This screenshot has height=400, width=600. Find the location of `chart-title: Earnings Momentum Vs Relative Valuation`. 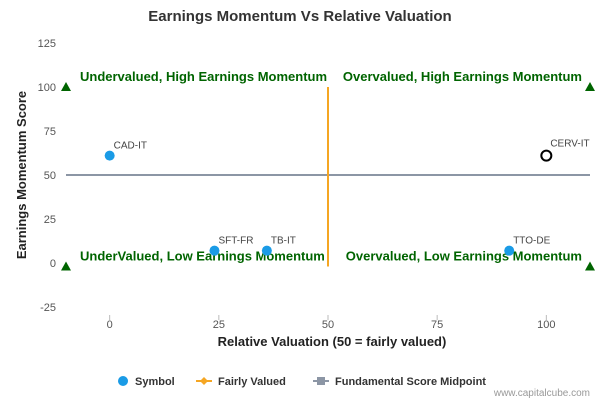

chart-title: Earnings Momentum Vs Relative Valuation is located at coordinates (299, 16).